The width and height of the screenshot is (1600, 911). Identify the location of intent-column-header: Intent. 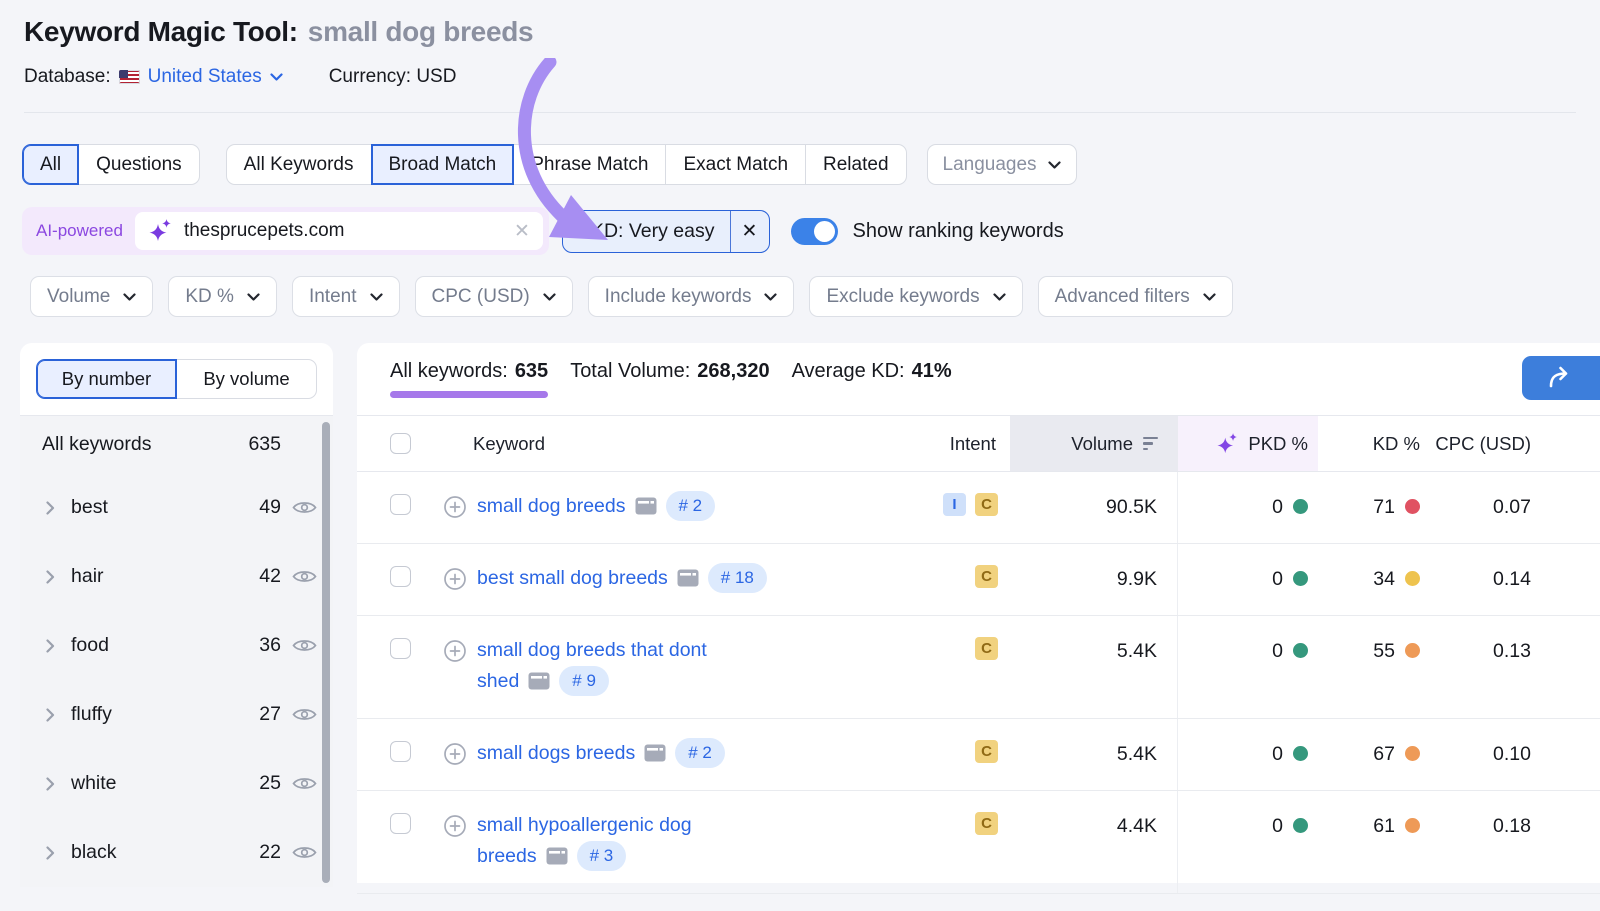
(972, 443).